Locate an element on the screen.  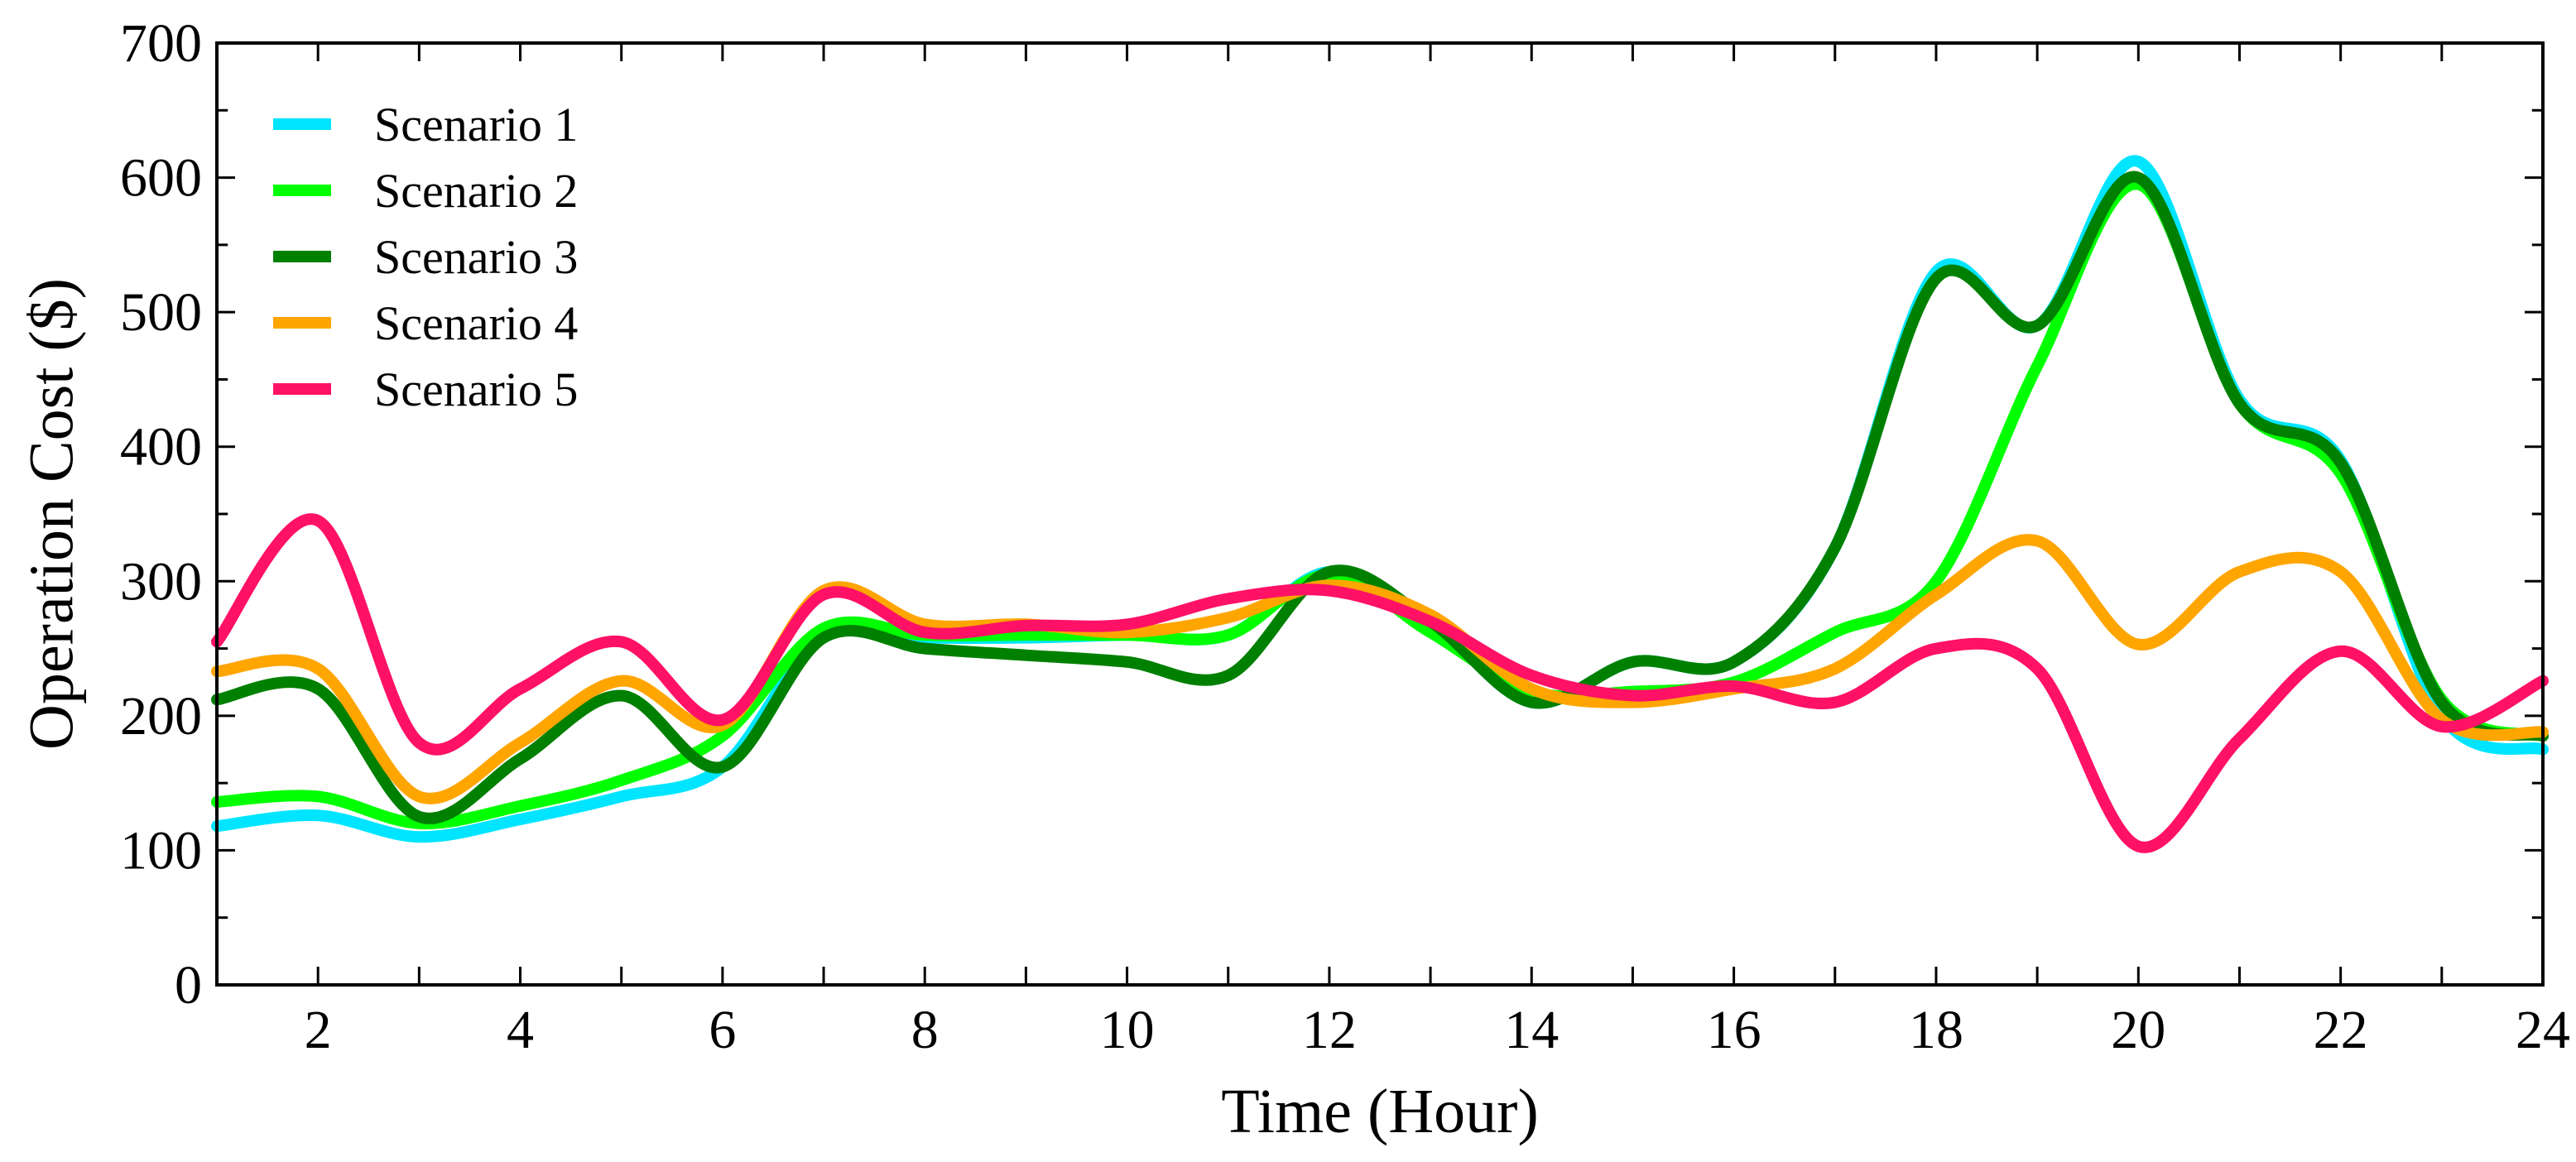
y-tick-label: 600 is located at coordinates (161, 179).